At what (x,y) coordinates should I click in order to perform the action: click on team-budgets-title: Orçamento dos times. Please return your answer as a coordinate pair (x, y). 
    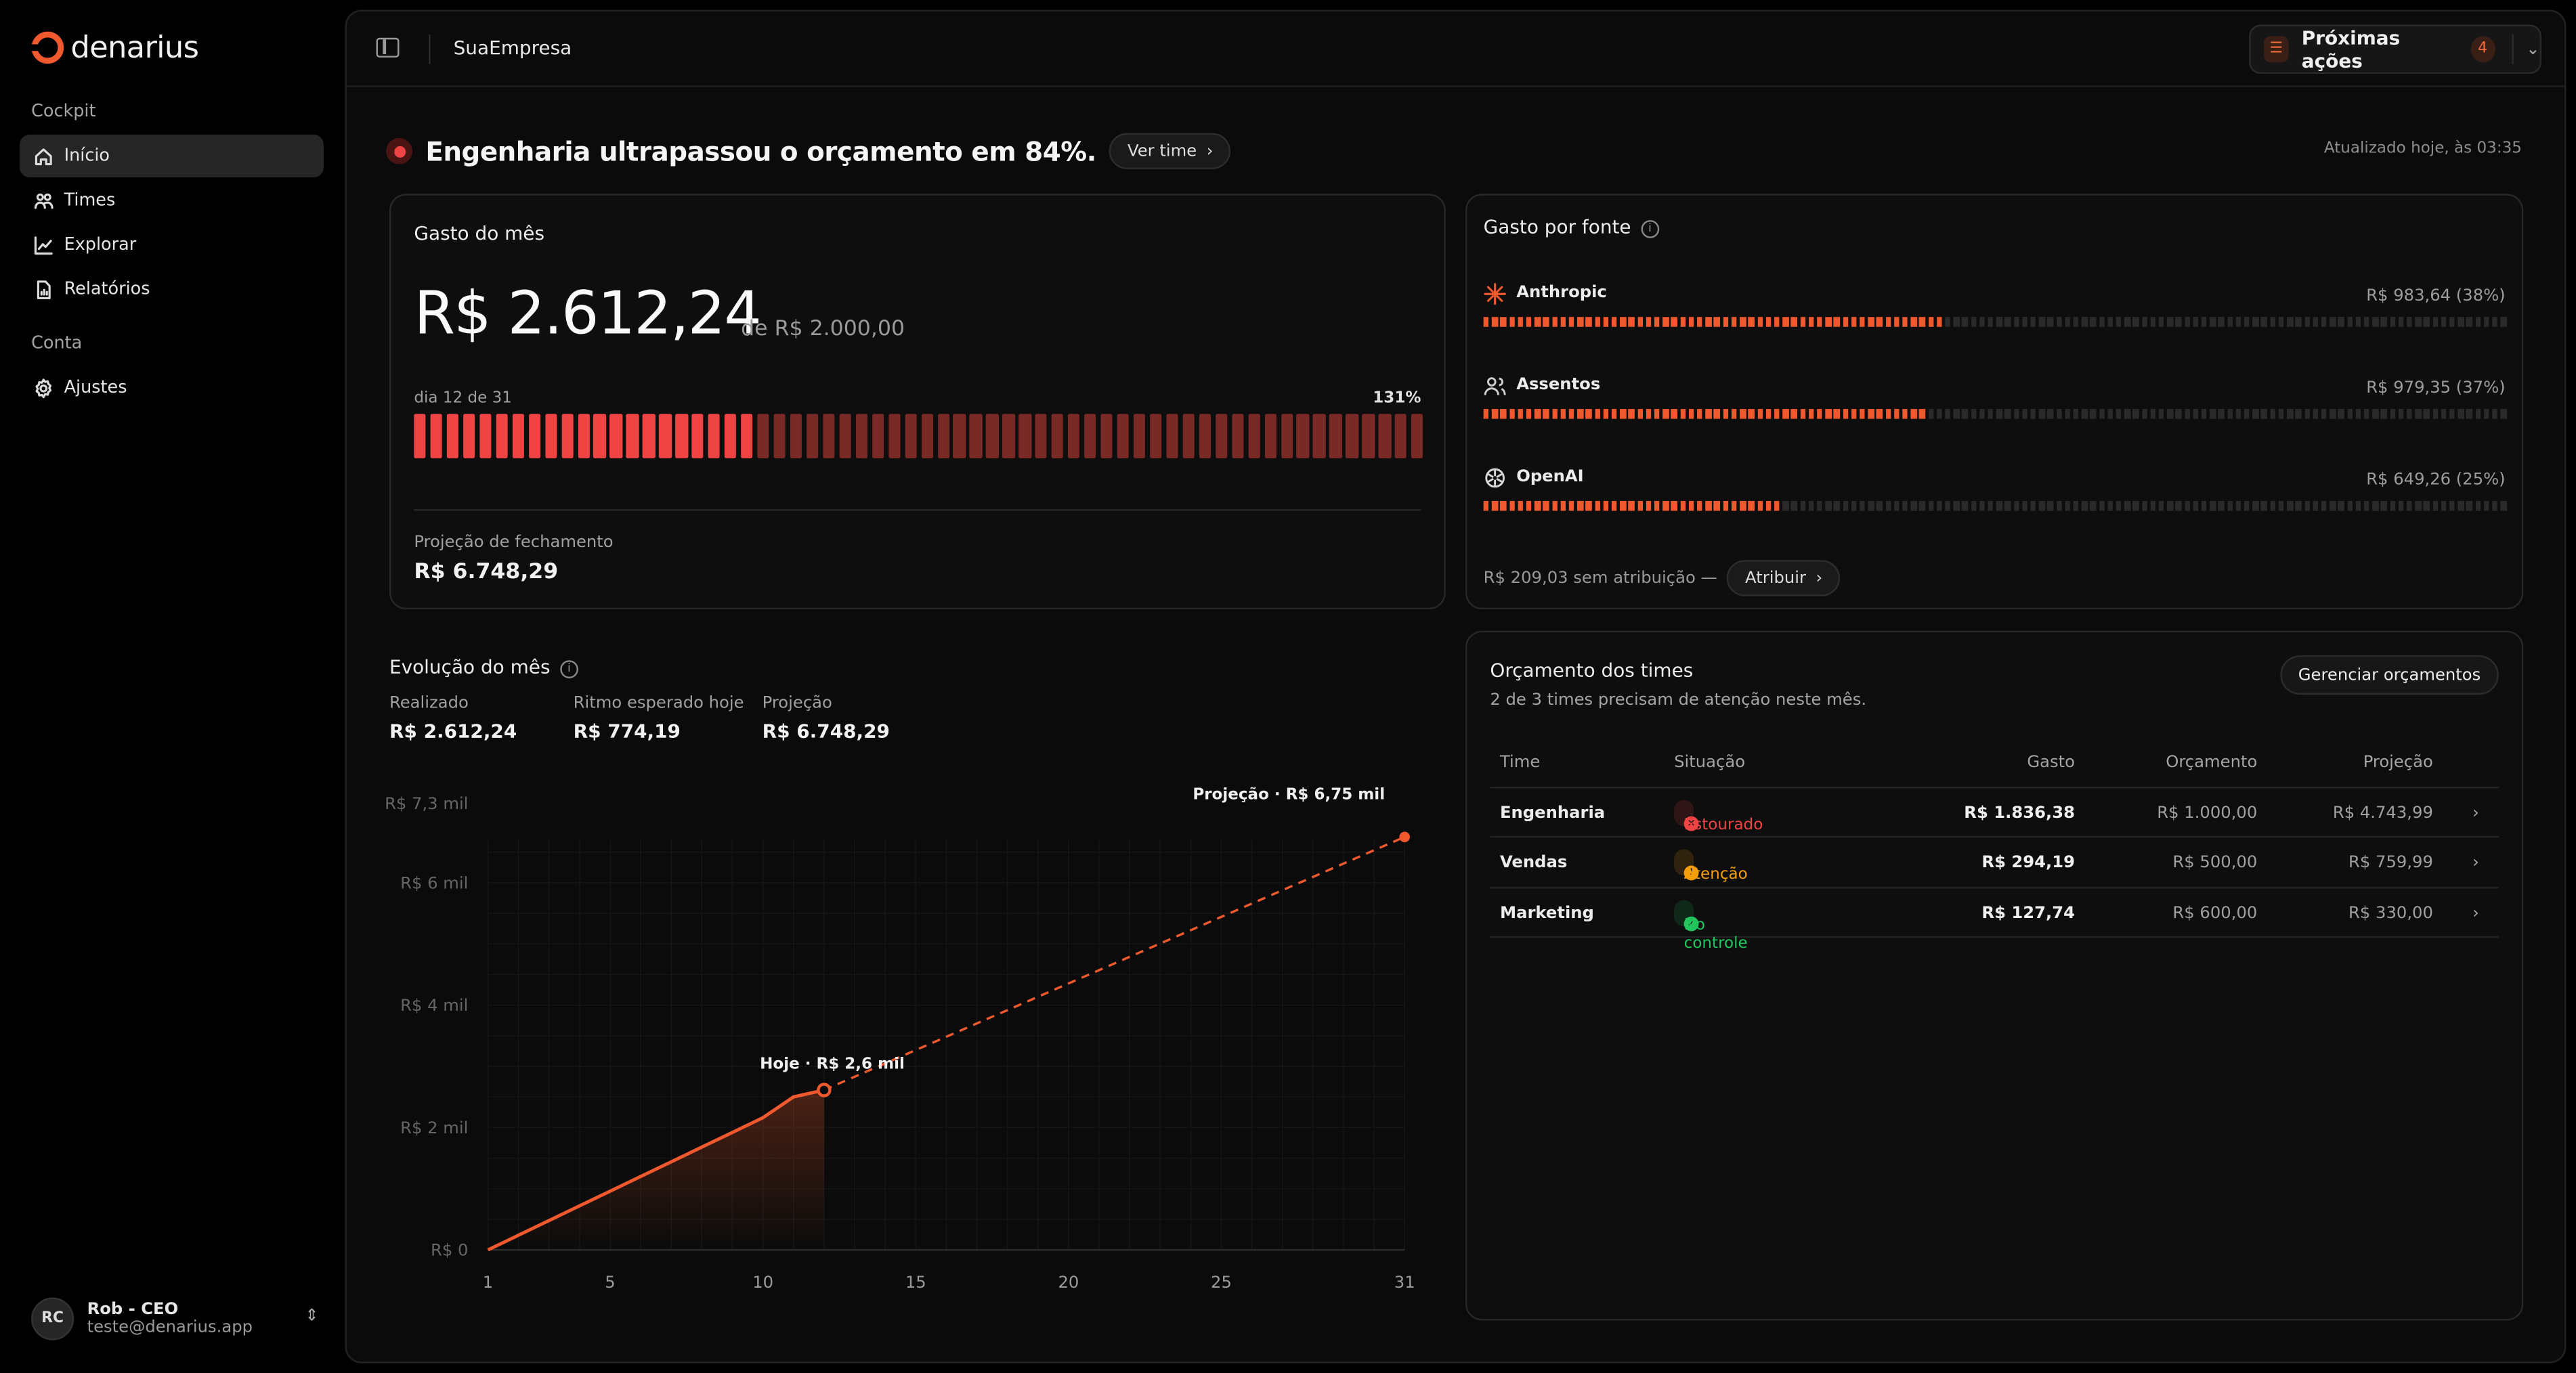
    Looking at the image, I should click on (1592, 670).